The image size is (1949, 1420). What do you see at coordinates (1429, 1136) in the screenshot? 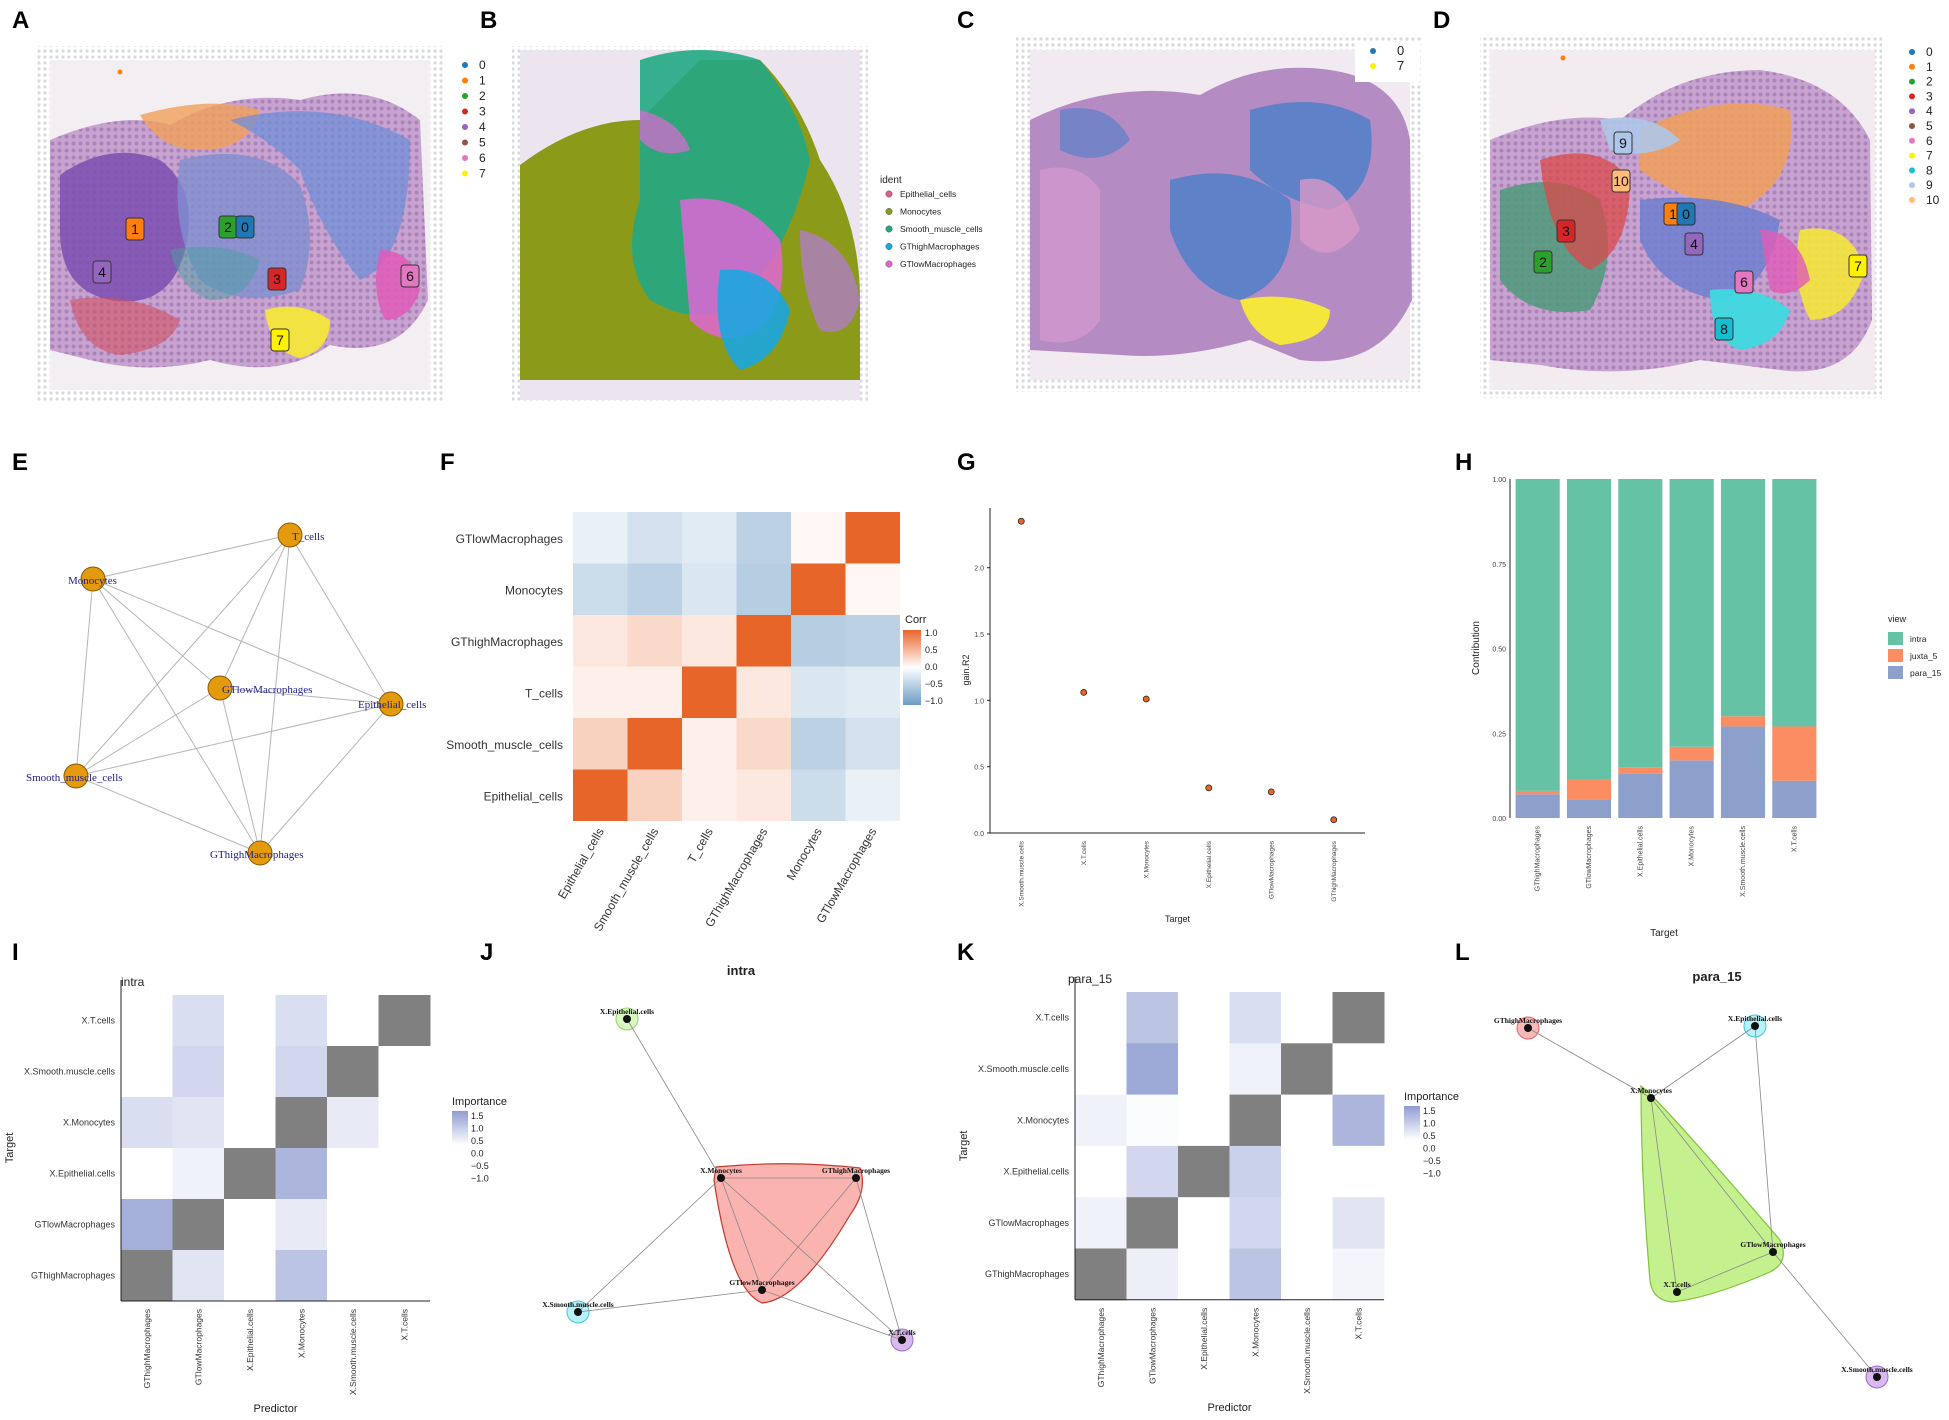
I see `color-scale-tick: 0.5` at bounding box center [1429, 1136].